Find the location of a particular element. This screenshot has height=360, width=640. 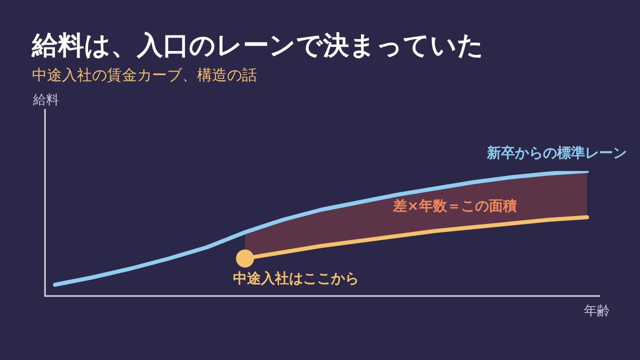

series-label: 中途入社はここから is located at coordinates (296, 279).